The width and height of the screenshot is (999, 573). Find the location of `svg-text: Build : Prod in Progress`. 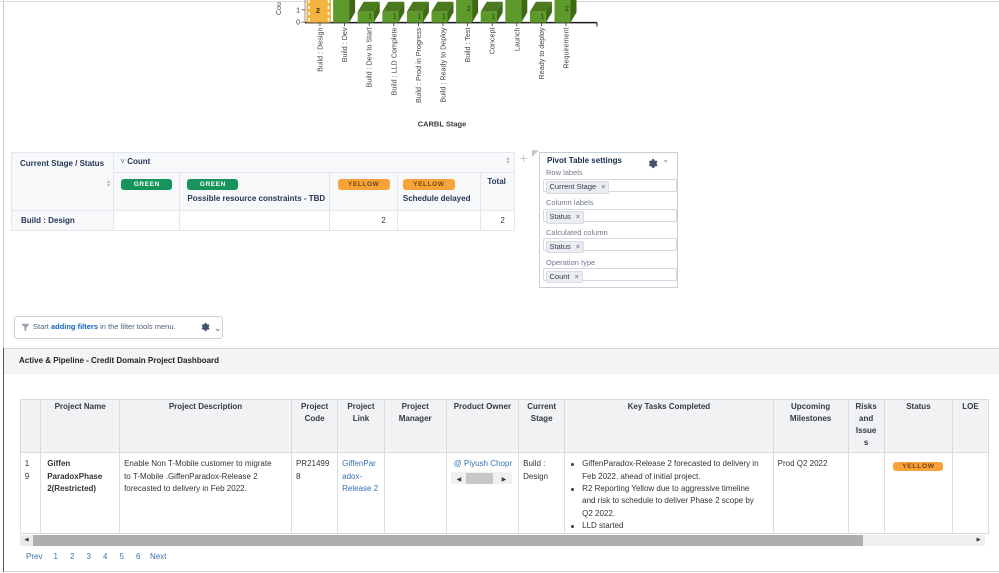

svg-text: Build : Prod in Progress is located at coordinates (418, 65).